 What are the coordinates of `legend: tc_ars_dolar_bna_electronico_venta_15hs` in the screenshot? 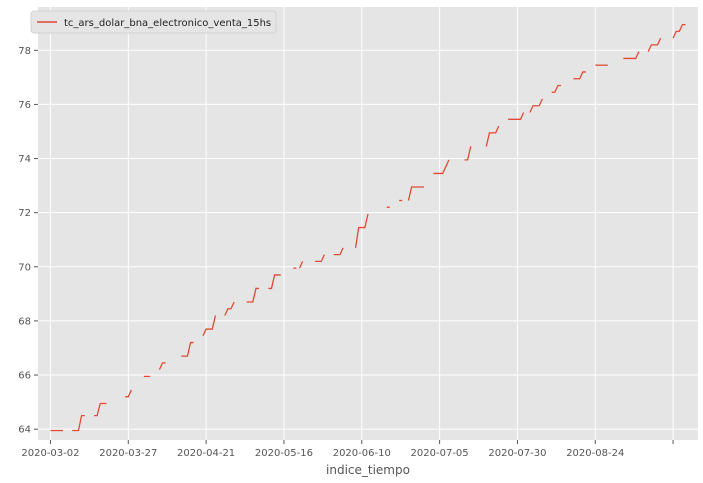 It's located at (153, 22).